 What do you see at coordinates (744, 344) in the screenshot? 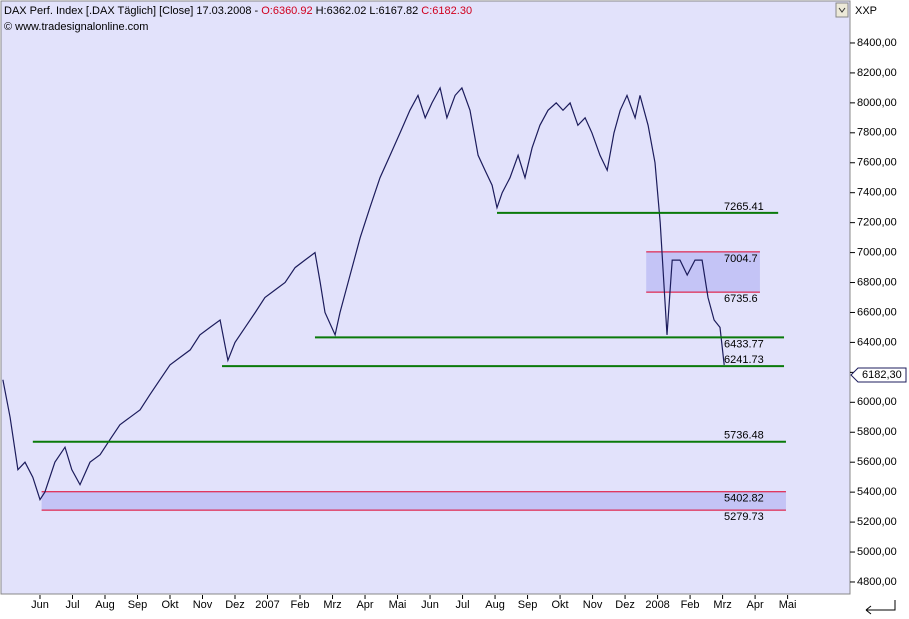
I see `level-label: 6433.77` at bounding box center [744, 344].